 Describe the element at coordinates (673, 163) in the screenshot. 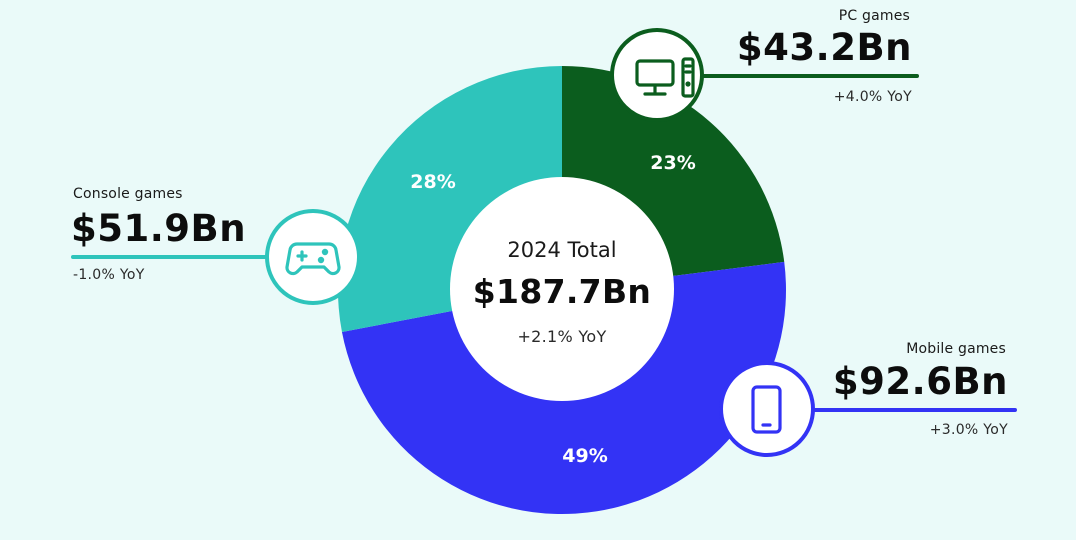

I see `pc-percent-label: 23%` at that location.